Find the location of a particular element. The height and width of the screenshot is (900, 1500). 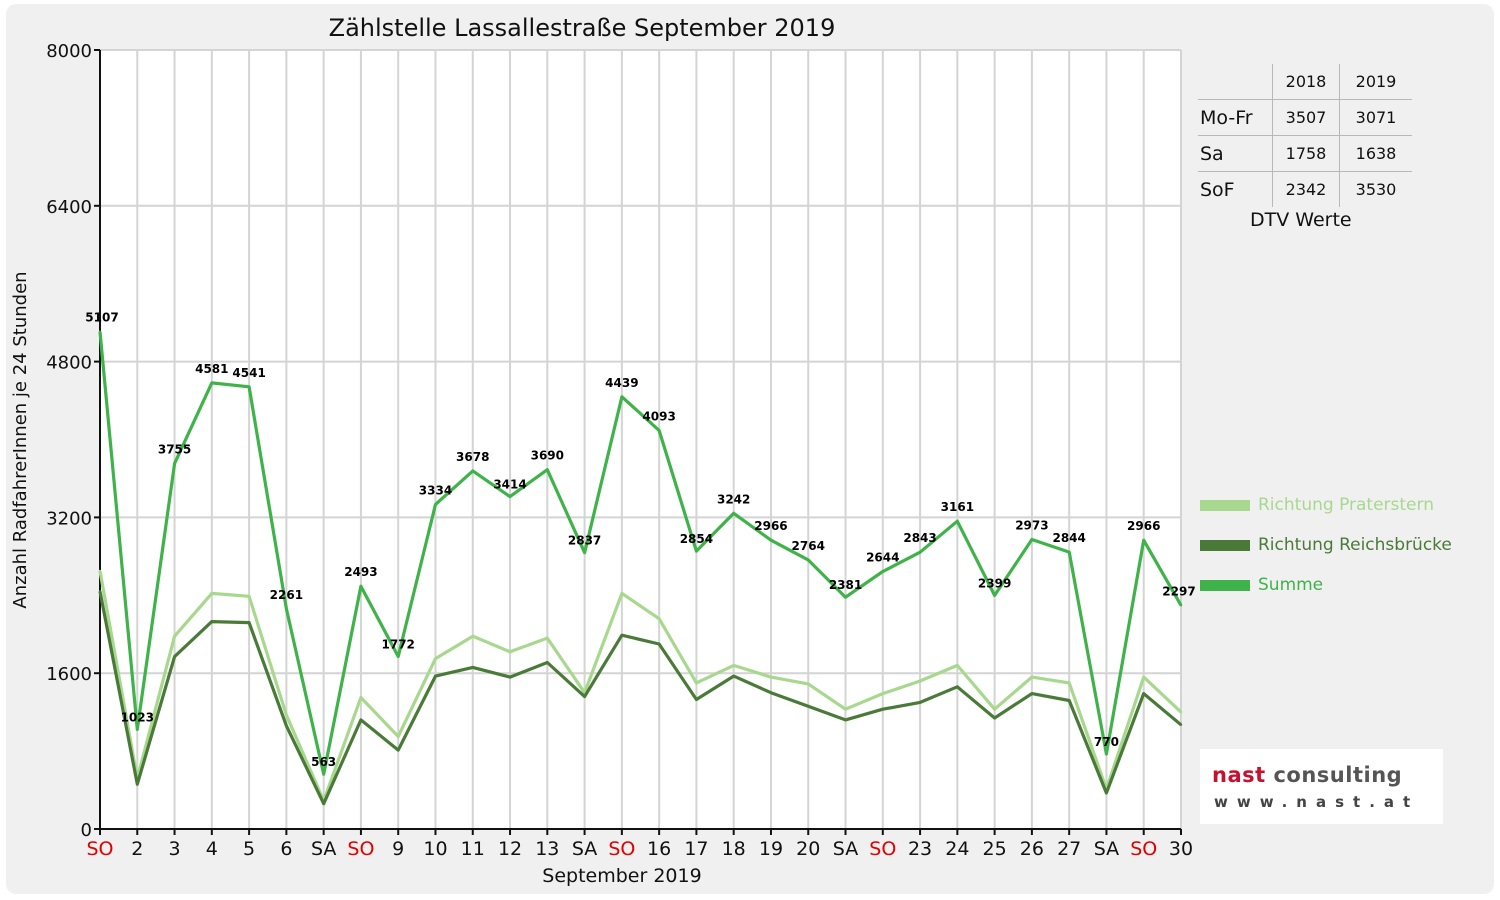

data-label: 1772 is located at coordinates (398, 644).